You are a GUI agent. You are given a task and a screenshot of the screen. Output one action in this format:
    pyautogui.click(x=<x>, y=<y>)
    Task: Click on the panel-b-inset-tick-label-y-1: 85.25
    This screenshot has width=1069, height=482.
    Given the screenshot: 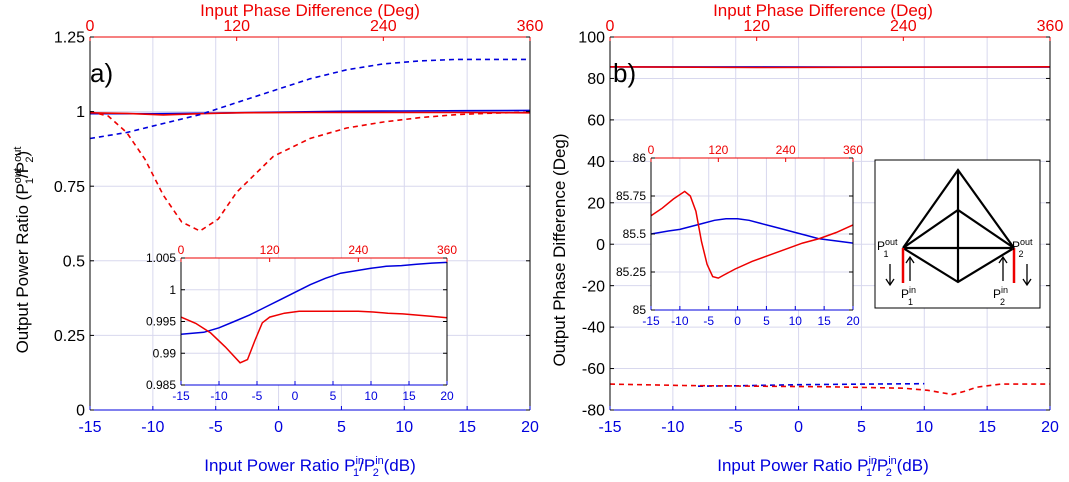 What is the action you would take?
    pyautogui.click(x=631, y=272)
    